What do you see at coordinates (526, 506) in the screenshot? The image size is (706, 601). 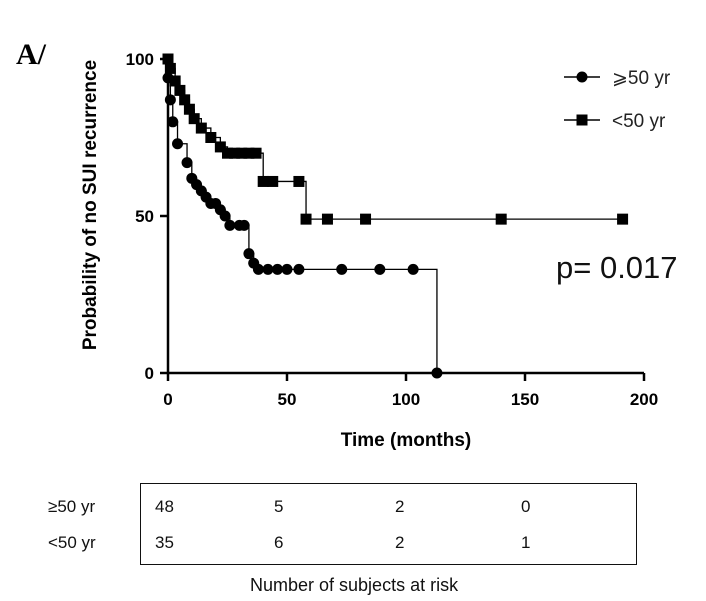 I see `risk-cell: 0` at bounding box center [526, 506].